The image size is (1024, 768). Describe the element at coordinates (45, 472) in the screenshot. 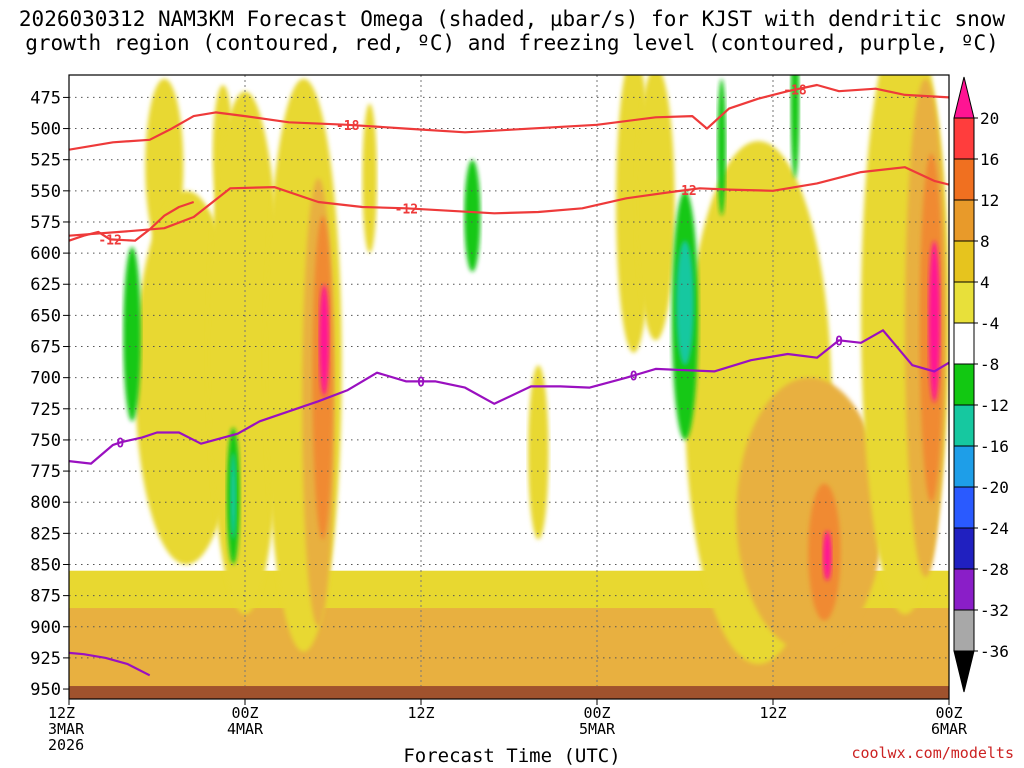

I see `y-tick-label: 775` at that location.